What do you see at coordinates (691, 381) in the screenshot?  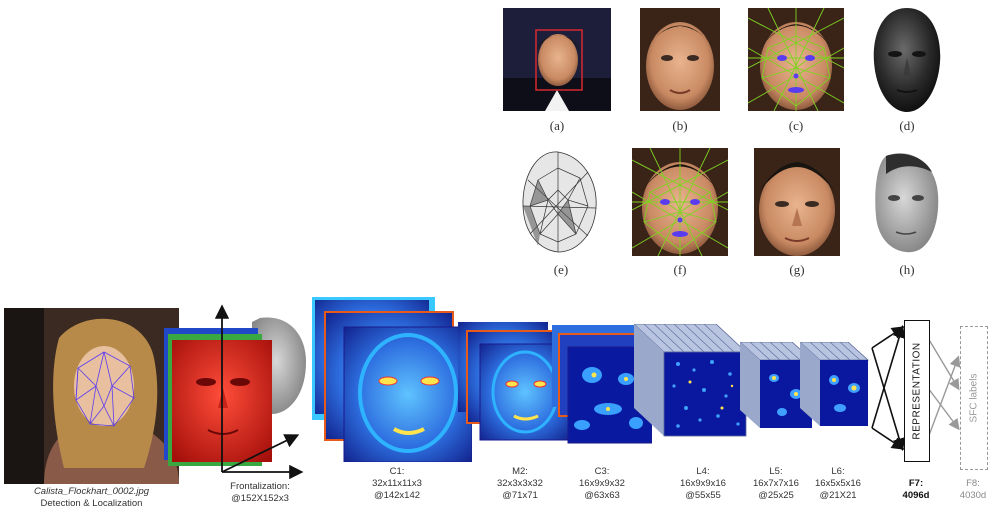 I see `l4-feature-maps` at bounding box center [691, 381].